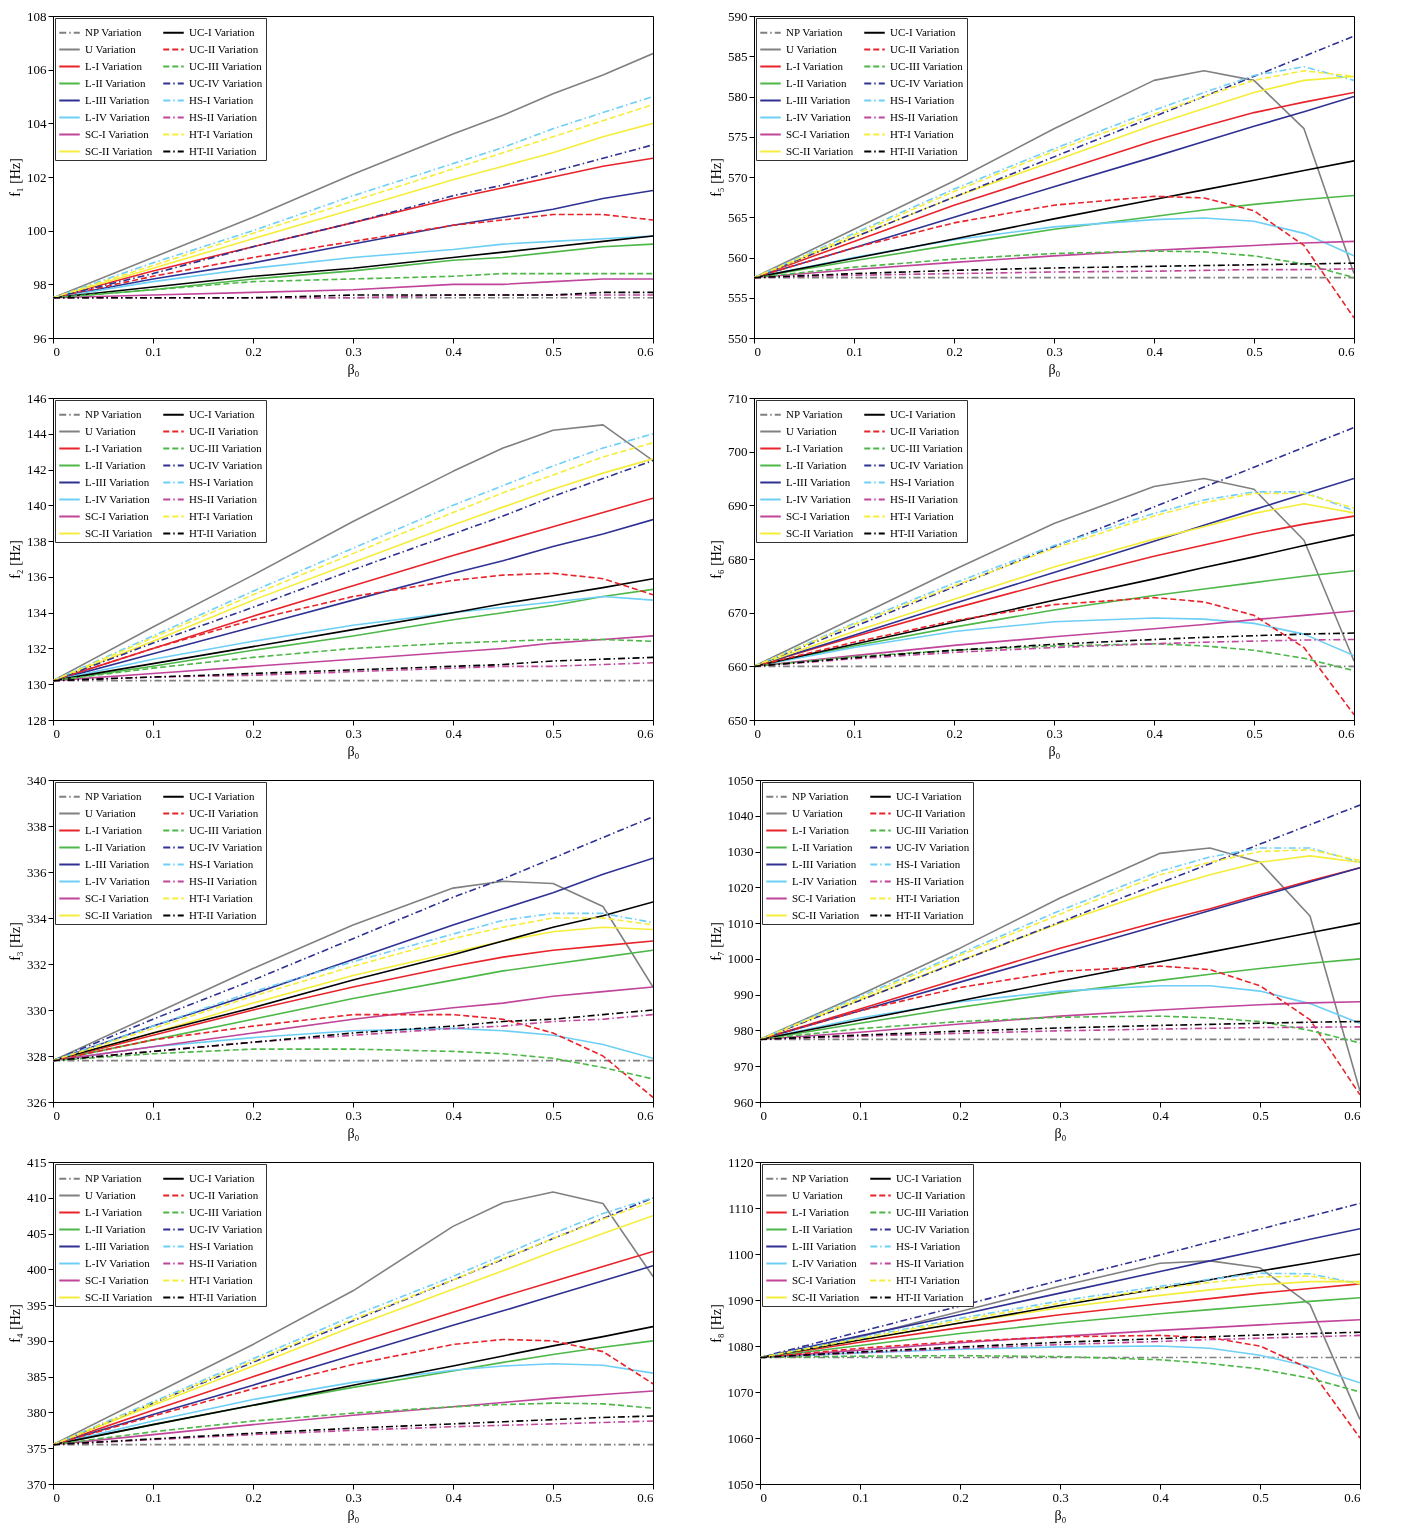 Image resolution: width=1402 pixels, height=1533 pixels. I want to click on y-tick-label: 134, so click(37, 613).